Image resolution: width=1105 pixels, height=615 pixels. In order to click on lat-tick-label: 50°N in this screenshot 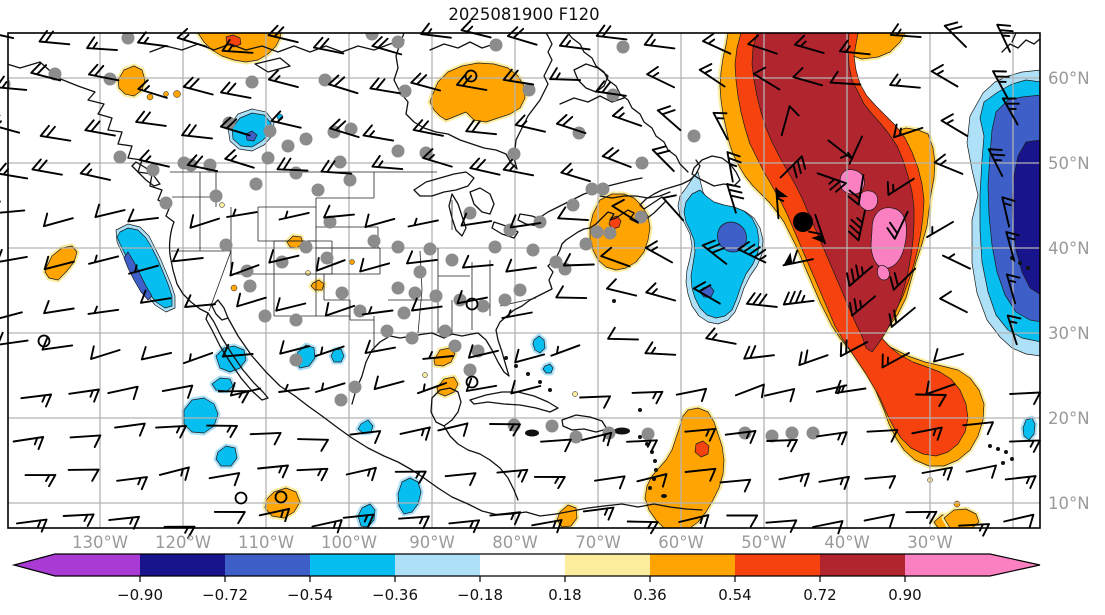, I will do `click(1069, 163)`.